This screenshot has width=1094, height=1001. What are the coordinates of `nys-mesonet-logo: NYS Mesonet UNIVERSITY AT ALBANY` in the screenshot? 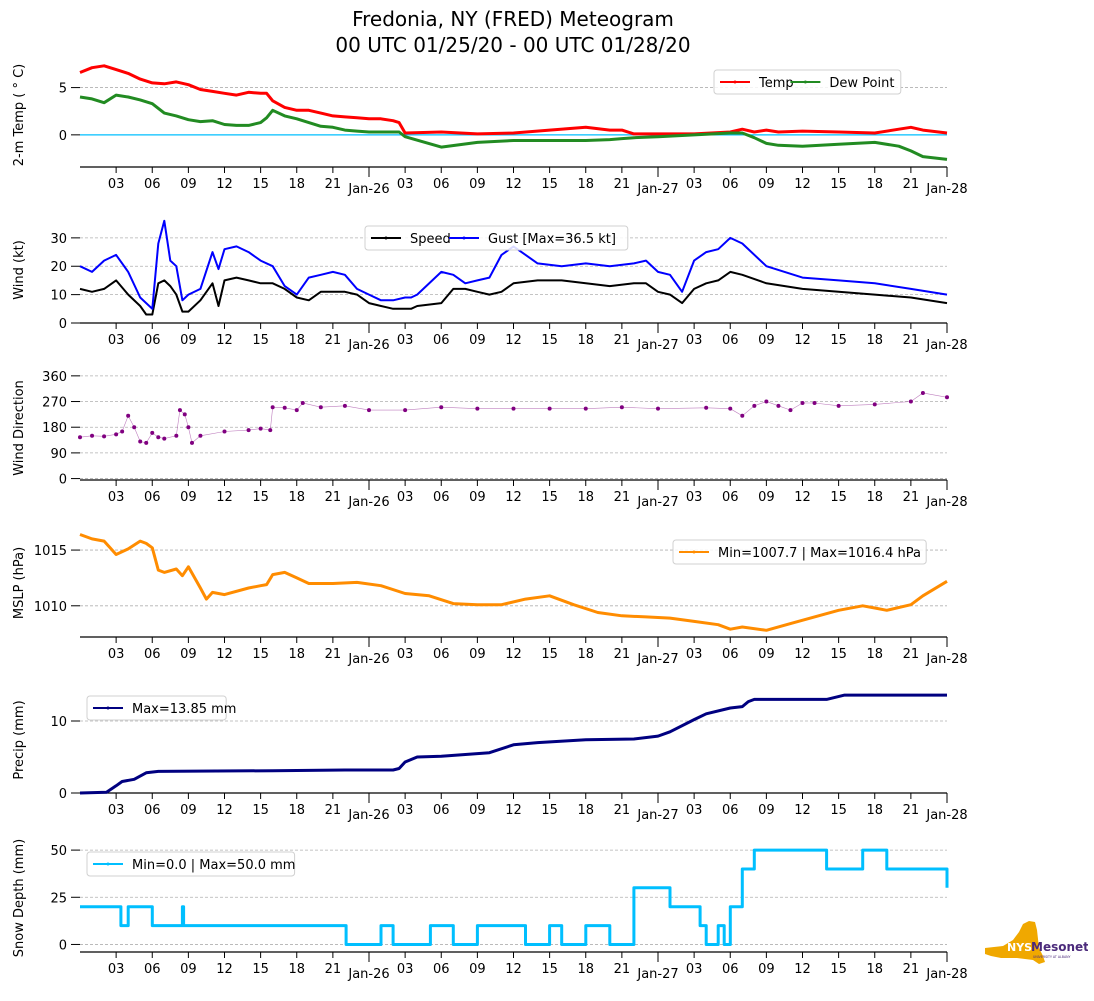 It's located at (1036, 942).